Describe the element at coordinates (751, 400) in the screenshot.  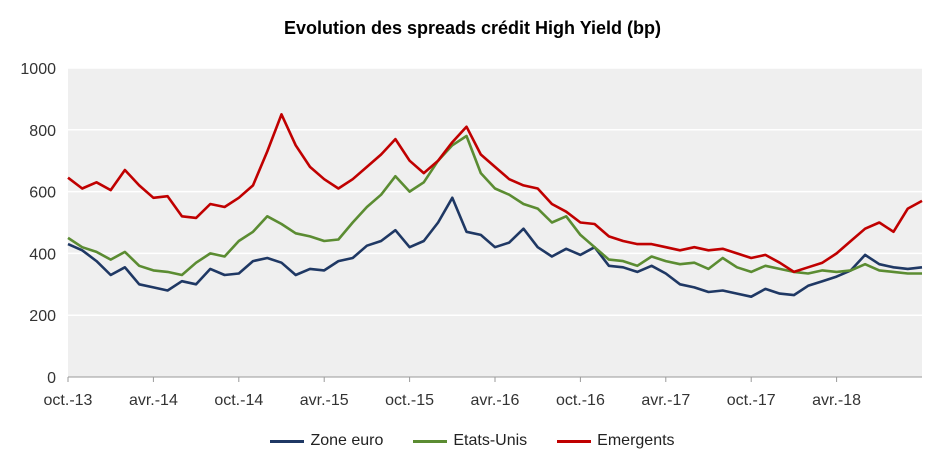
I see `x-tick-label: oct.-17` at that location.